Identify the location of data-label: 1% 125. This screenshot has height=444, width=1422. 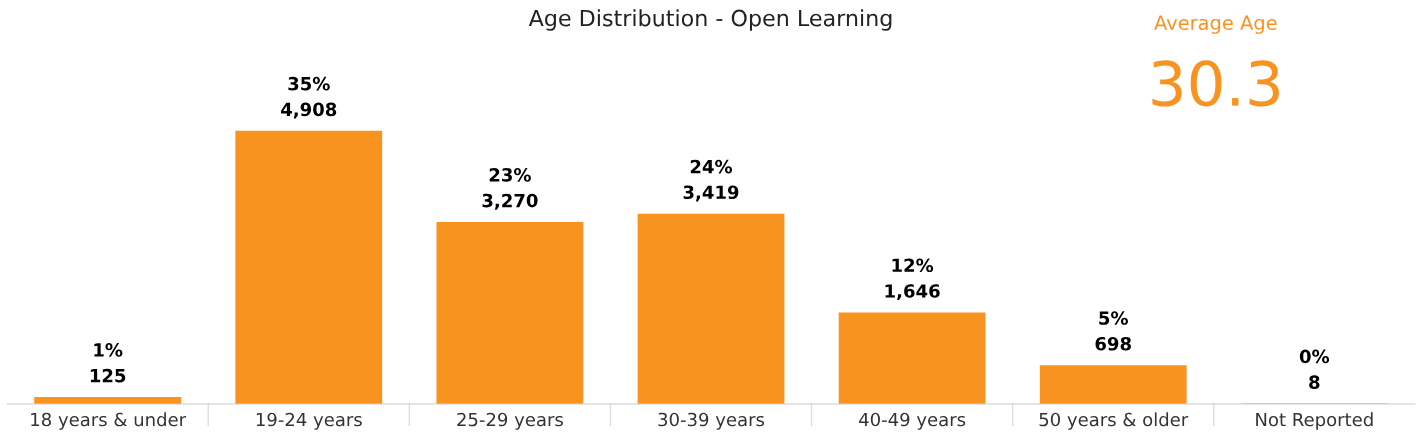
(108, 363).